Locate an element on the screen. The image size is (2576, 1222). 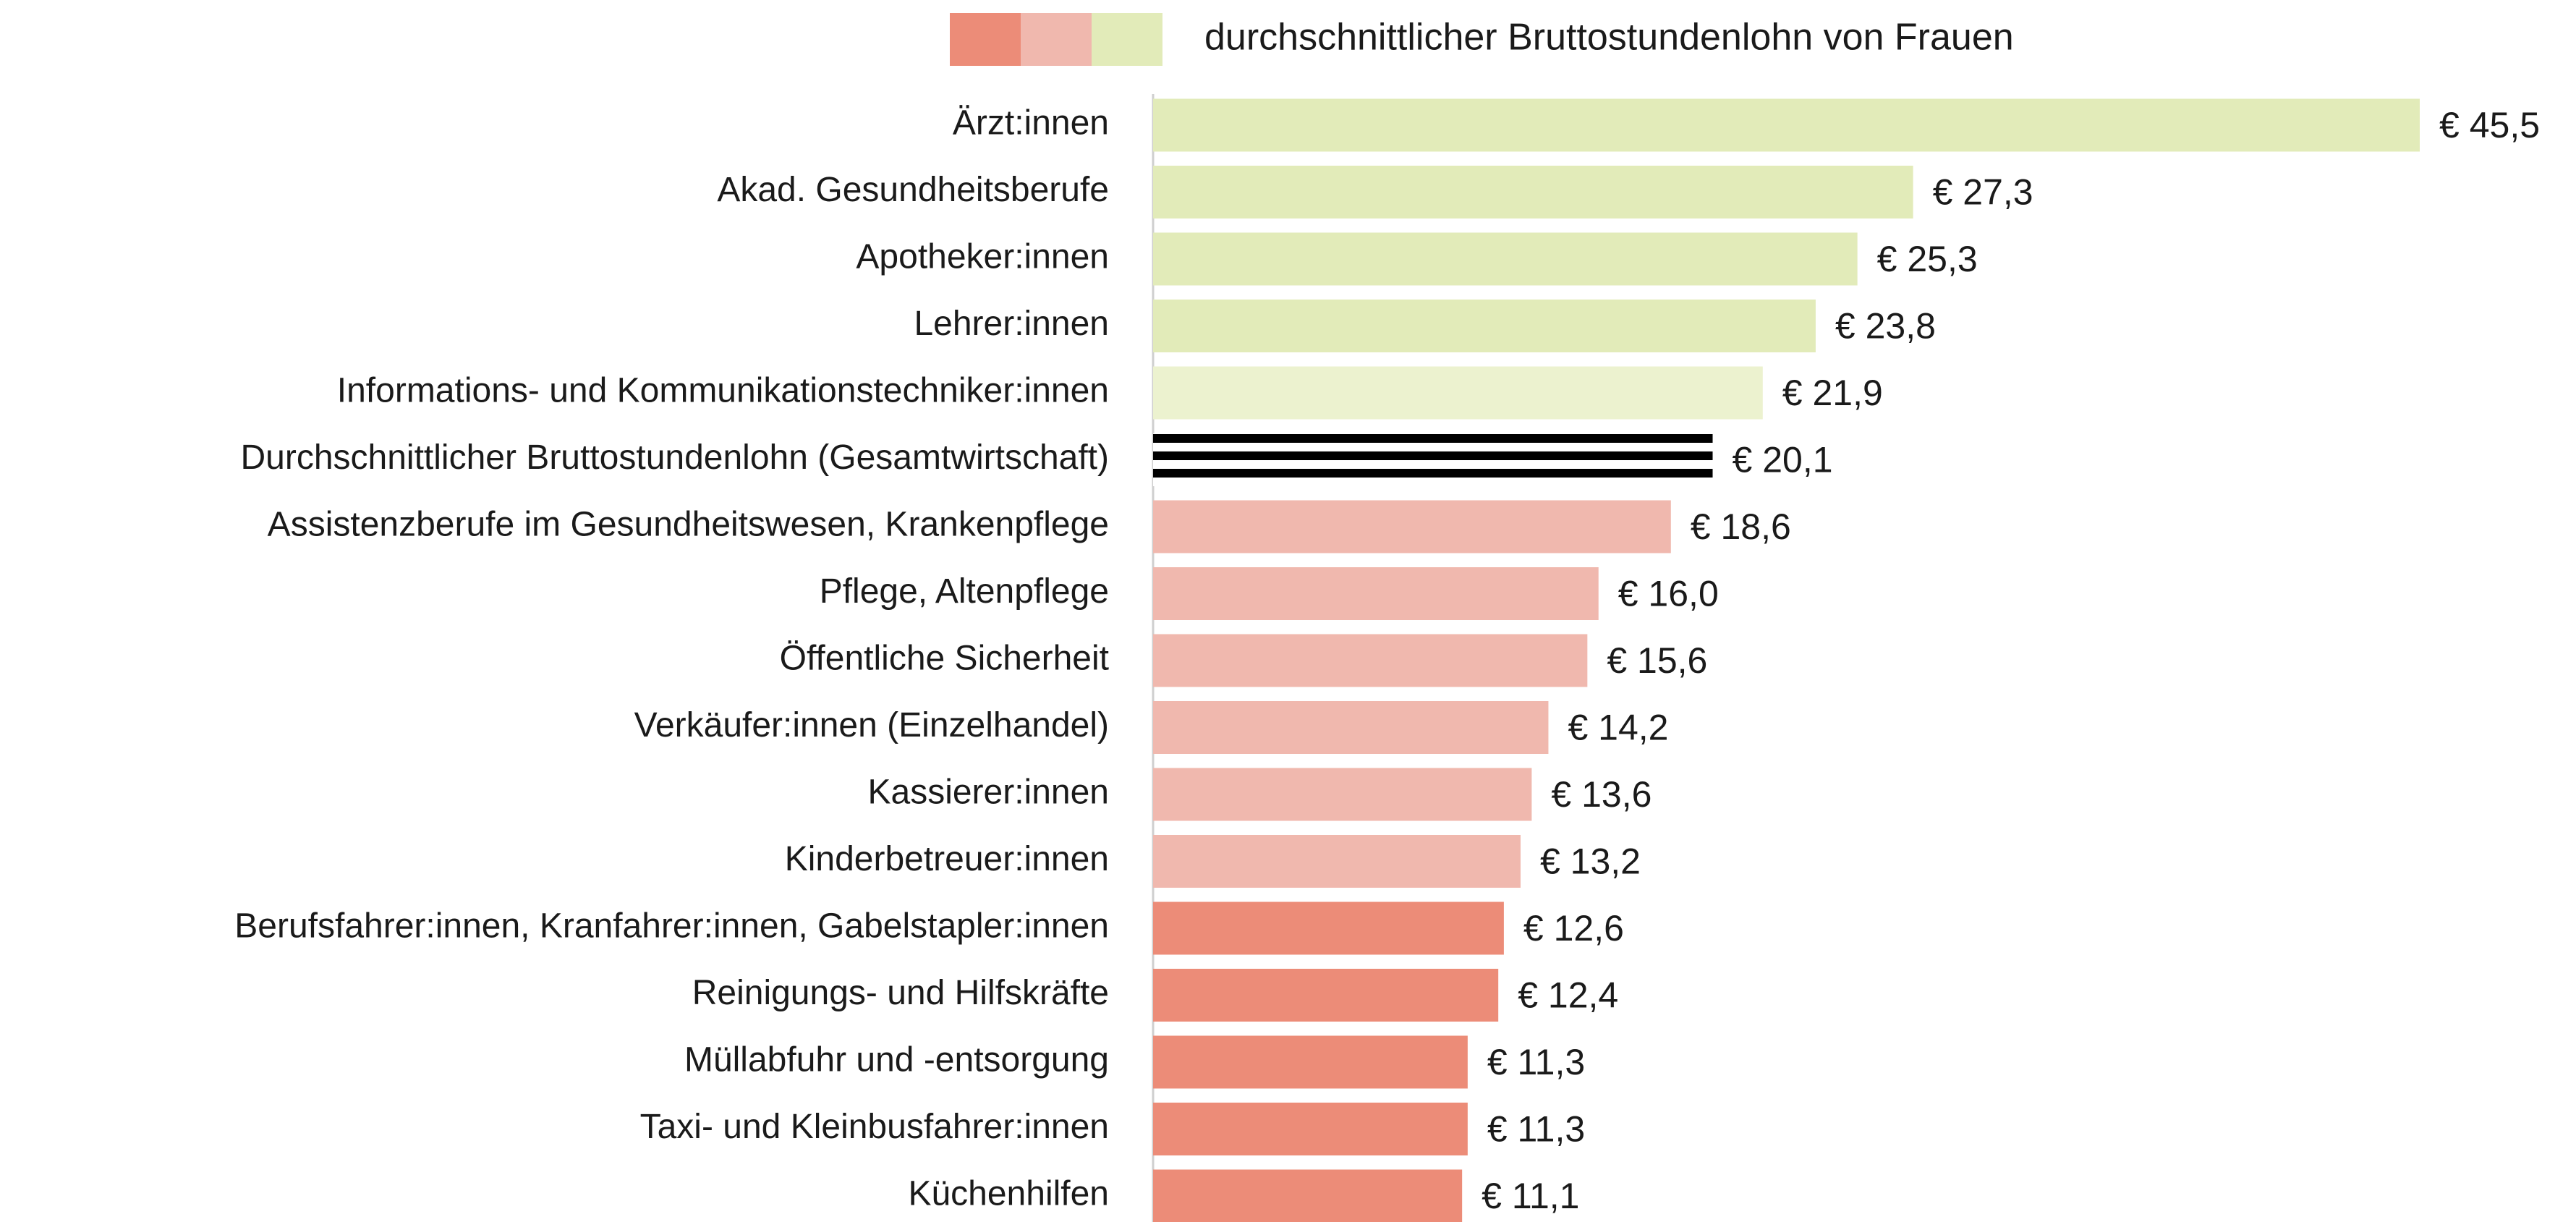
category-label: Ärzt:innen is located at coordinates (1031, 124).